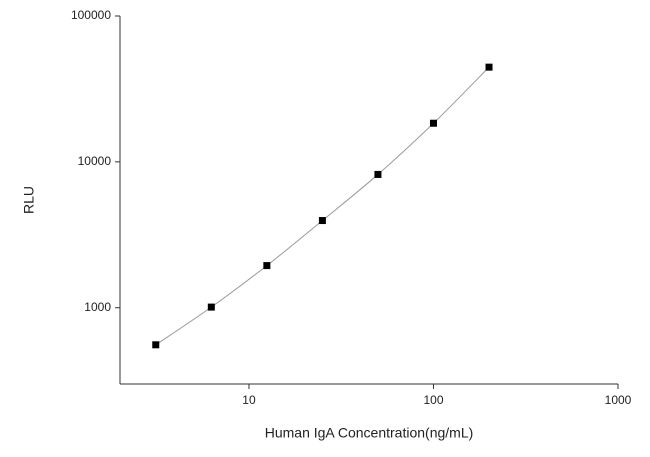 The image size is (650, 457). What do you see at coordinates (95, 161) in the screenshot?
I see `y-tick-label: 10000` at bounding box center [95, 161].